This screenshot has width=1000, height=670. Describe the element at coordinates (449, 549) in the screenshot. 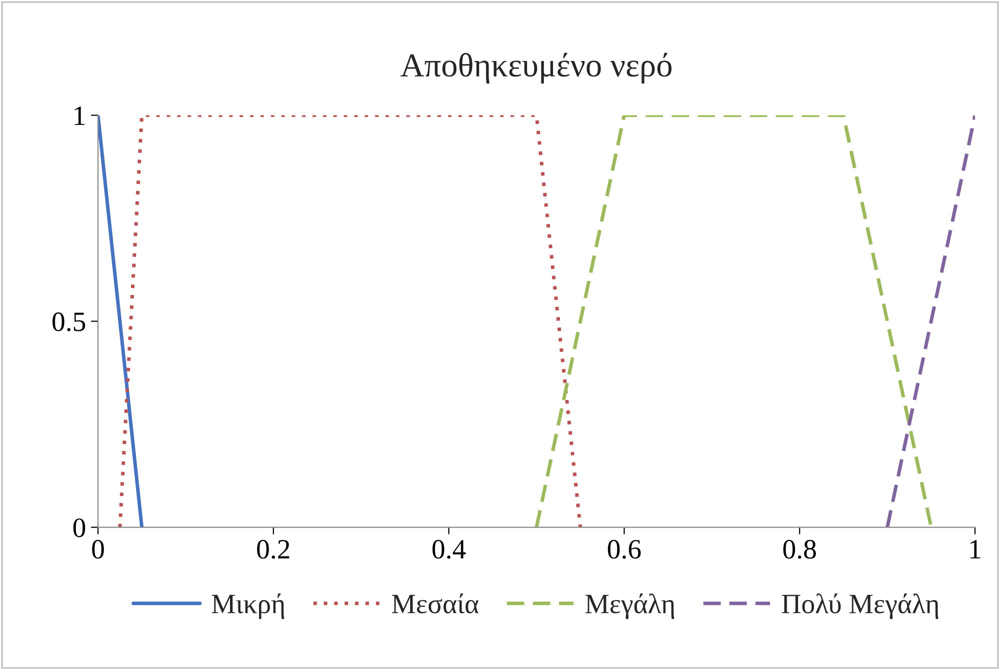

I see `x-tick-label: 0.4` at that location.